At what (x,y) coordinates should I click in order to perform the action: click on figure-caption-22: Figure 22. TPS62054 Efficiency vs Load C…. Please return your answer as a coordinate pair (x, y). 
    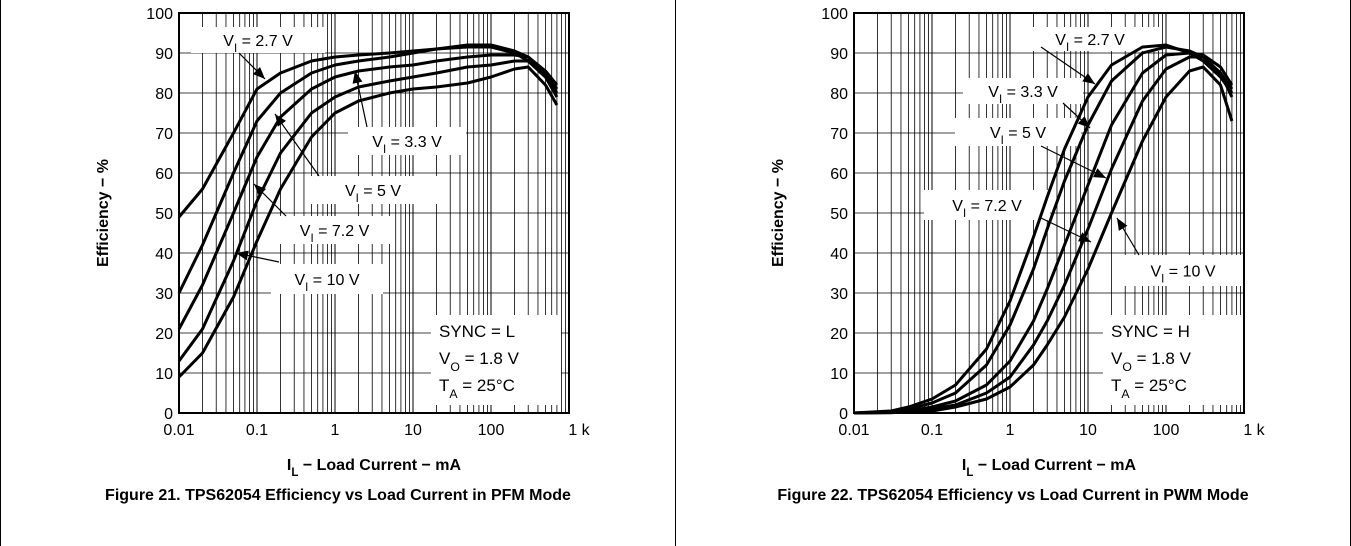
    Looking at the image, I should click on (1013, 495).